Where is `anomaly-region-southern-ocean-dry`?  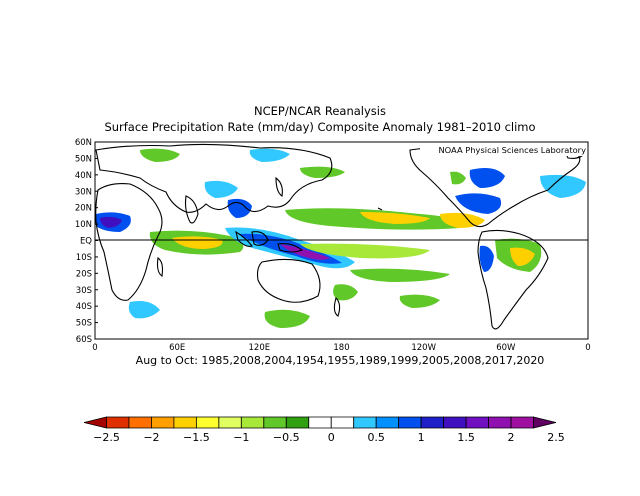 anomaly-region-southern-ocean-dry is located at coordinates (287, 318).